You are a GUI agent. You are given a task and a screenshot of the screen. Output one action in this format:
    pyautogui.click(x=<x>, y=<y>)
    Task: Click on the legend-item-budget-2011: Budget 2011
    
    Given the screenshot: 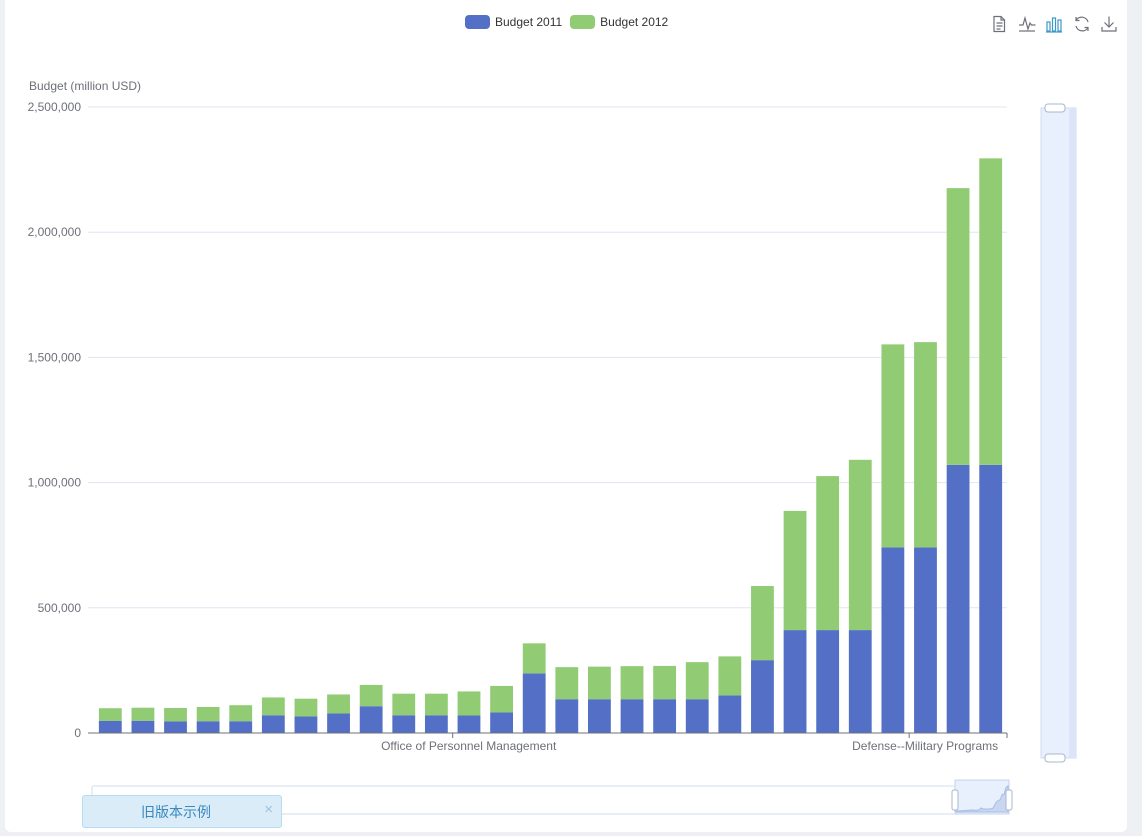 What is the action you would take?
    pyautogui.click(x=513, y=22)
    